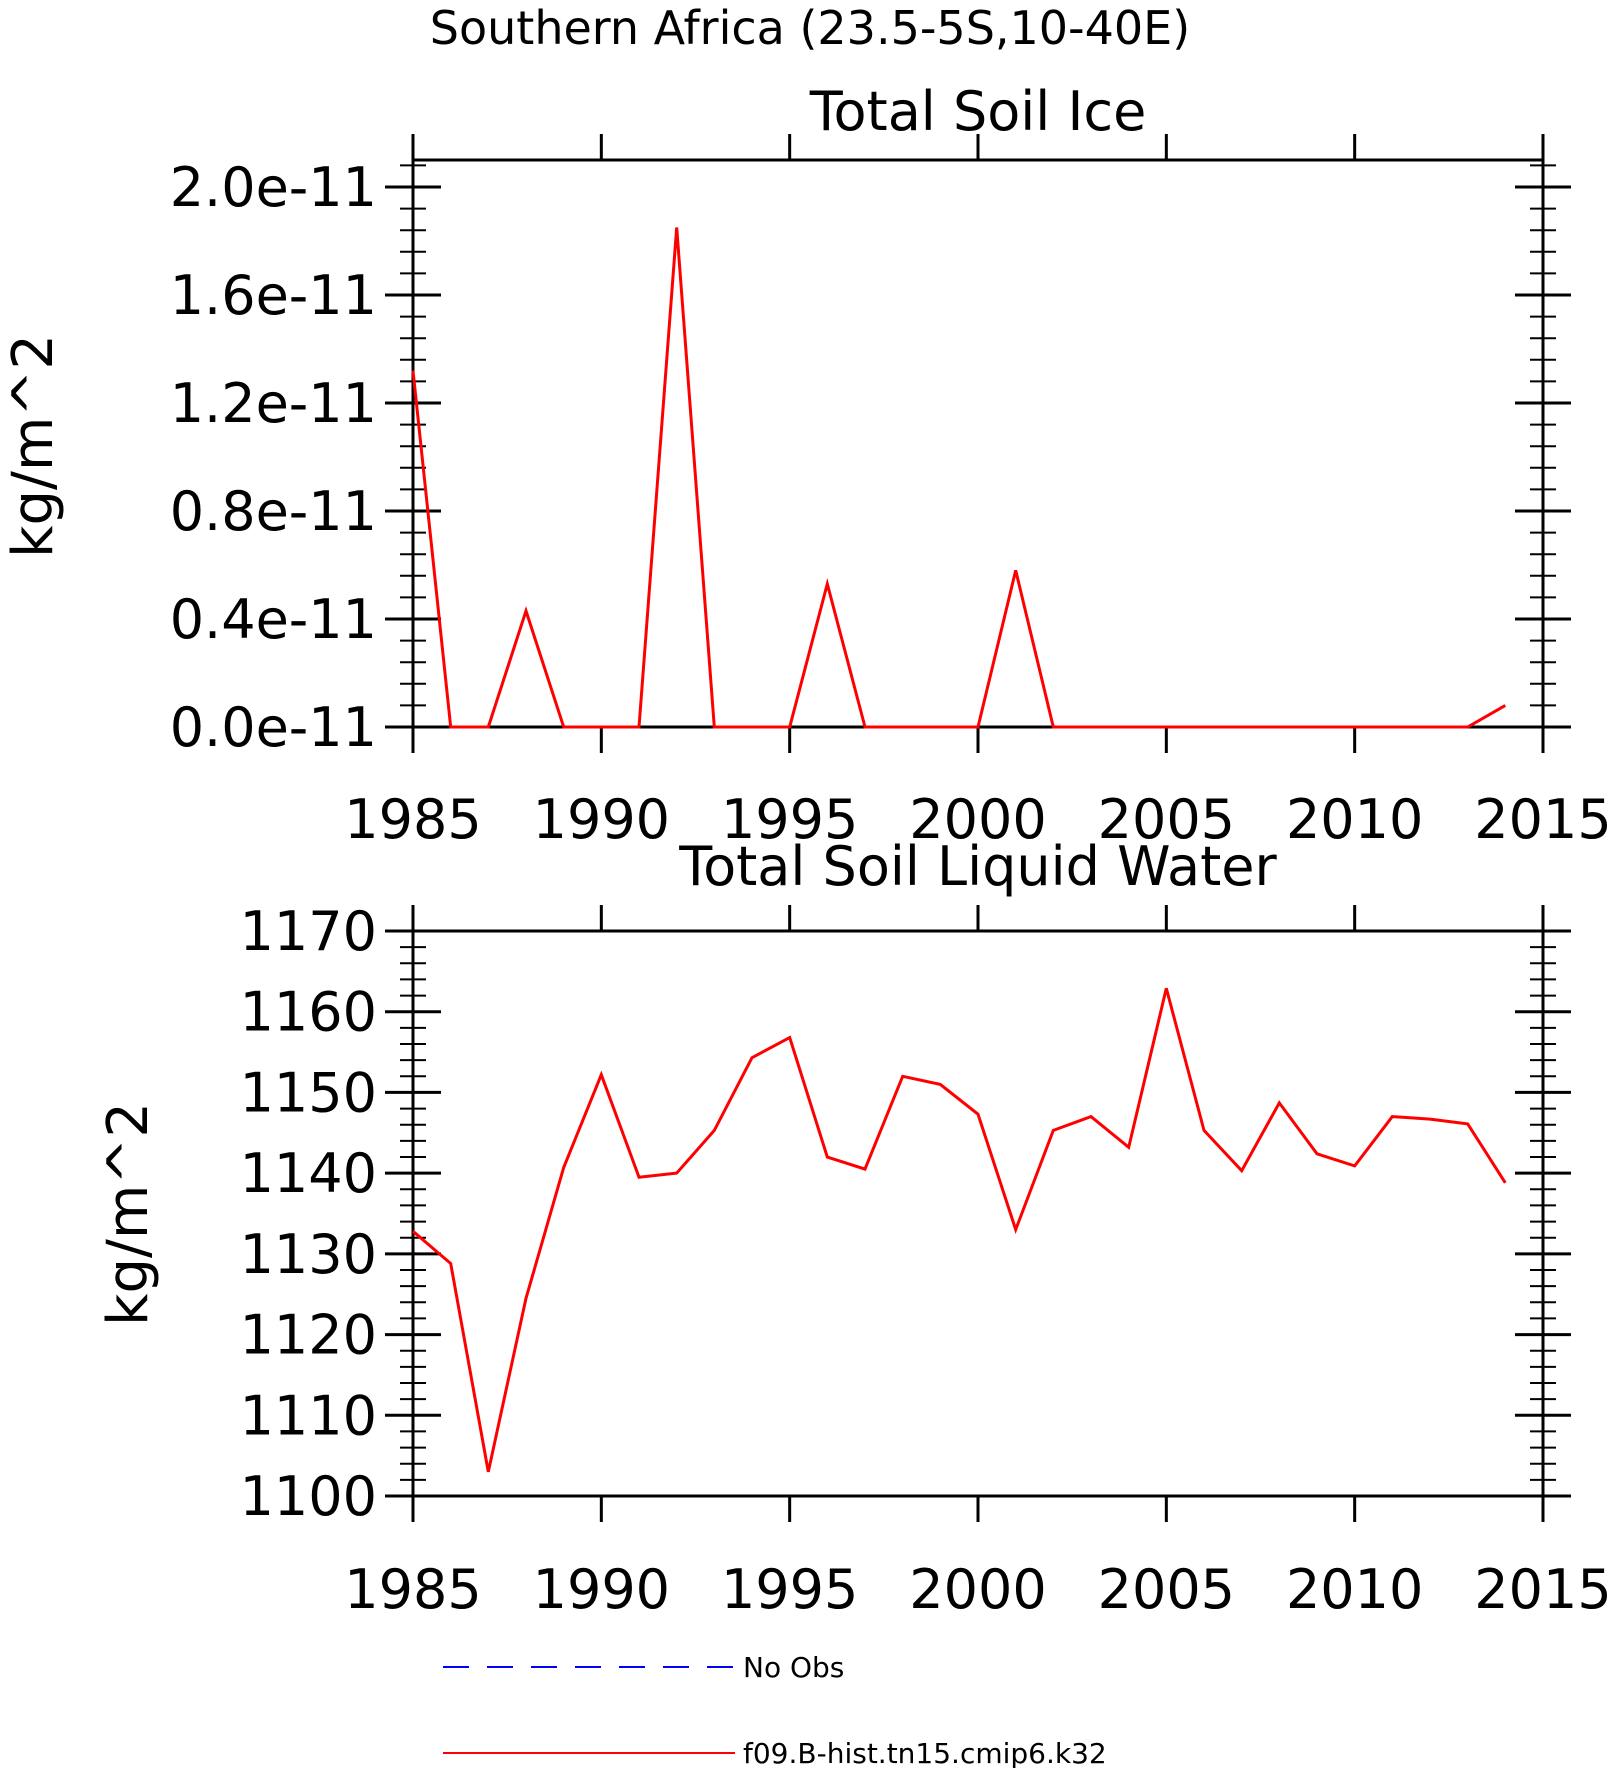  I want to click on y-tick-label: 1.2e-11, so click(273, 403).